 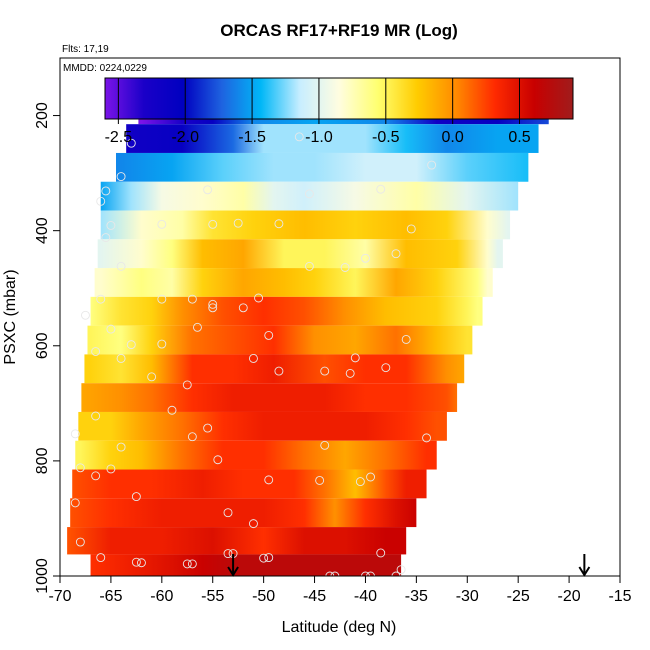 I want to click on colorbar-ticks: -2.5 -2.0 -1.5 -1.0 -0.5 0.0 0.5, so click(x=318, y=112).